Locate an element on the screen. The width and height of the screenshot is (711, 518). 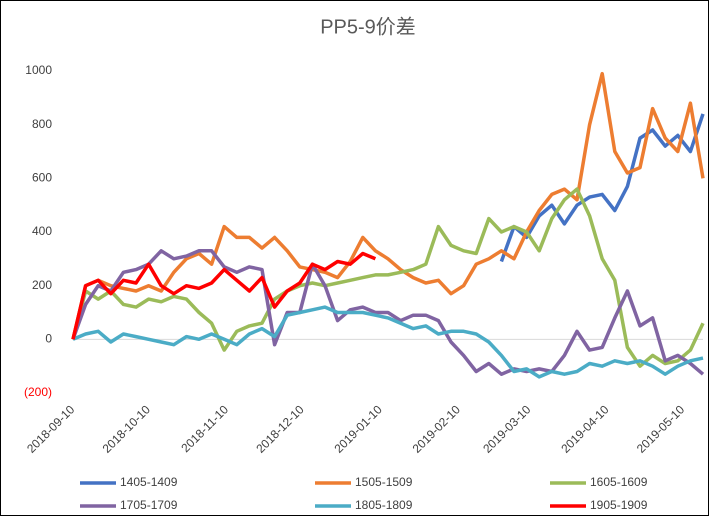
y-tick-label: 1000 is located at coordinates (38, 70).